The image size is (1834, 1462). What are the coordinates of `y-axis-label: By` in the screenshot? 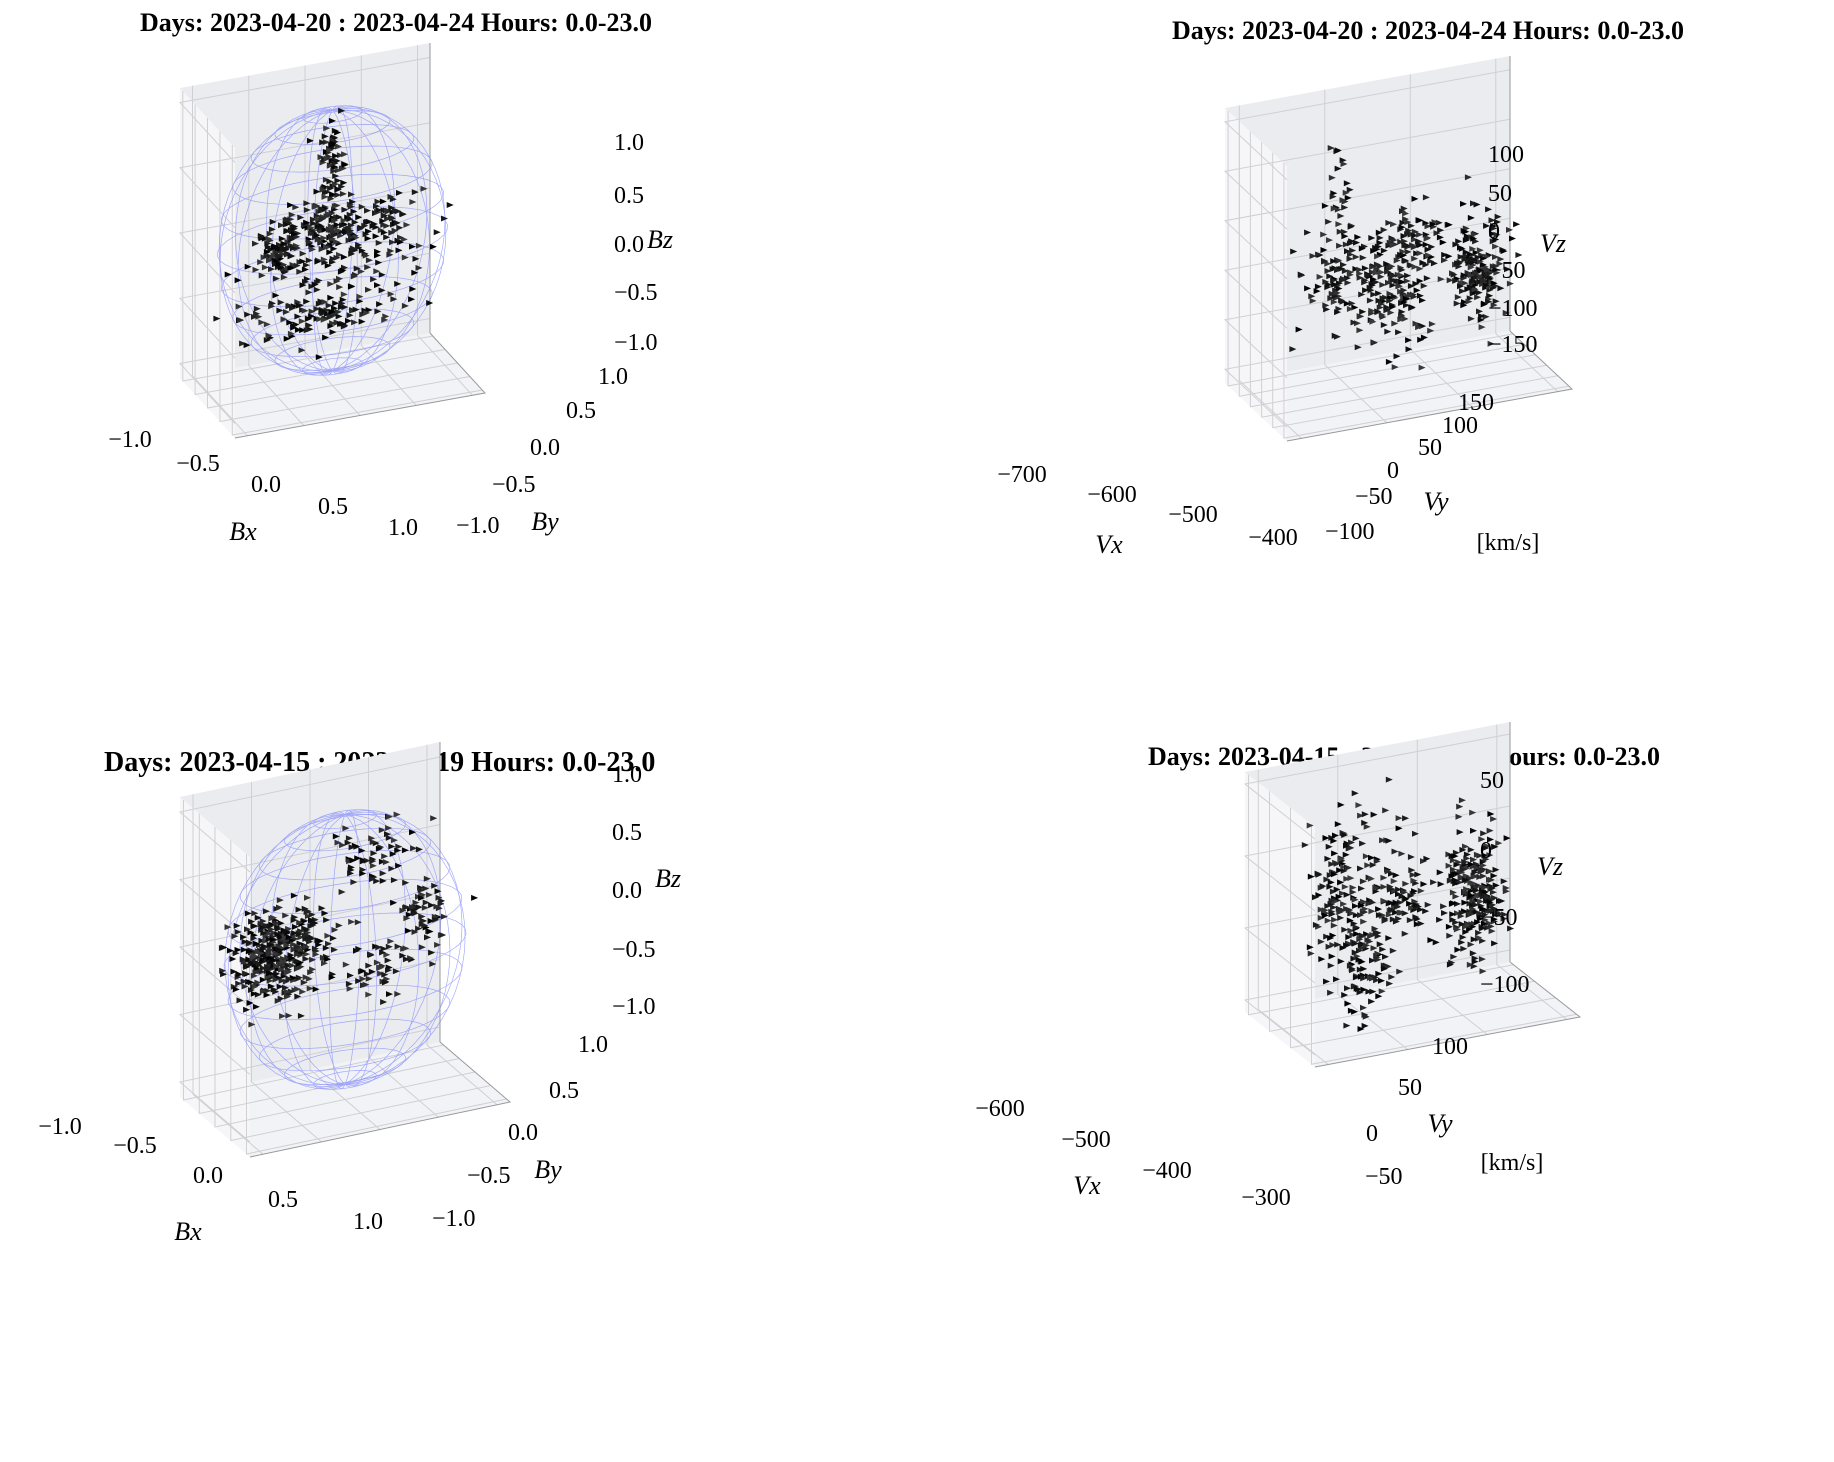 It's located at (545, 521).